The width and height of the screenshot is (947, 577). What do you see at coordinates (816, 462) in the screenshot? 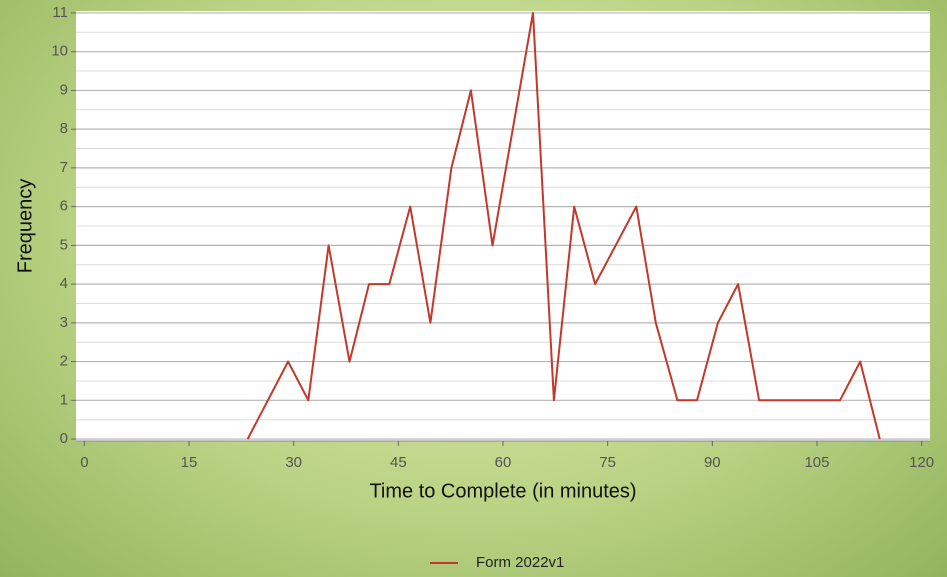
I see `x-tick-label: 105` at bounding box center [816, 462].